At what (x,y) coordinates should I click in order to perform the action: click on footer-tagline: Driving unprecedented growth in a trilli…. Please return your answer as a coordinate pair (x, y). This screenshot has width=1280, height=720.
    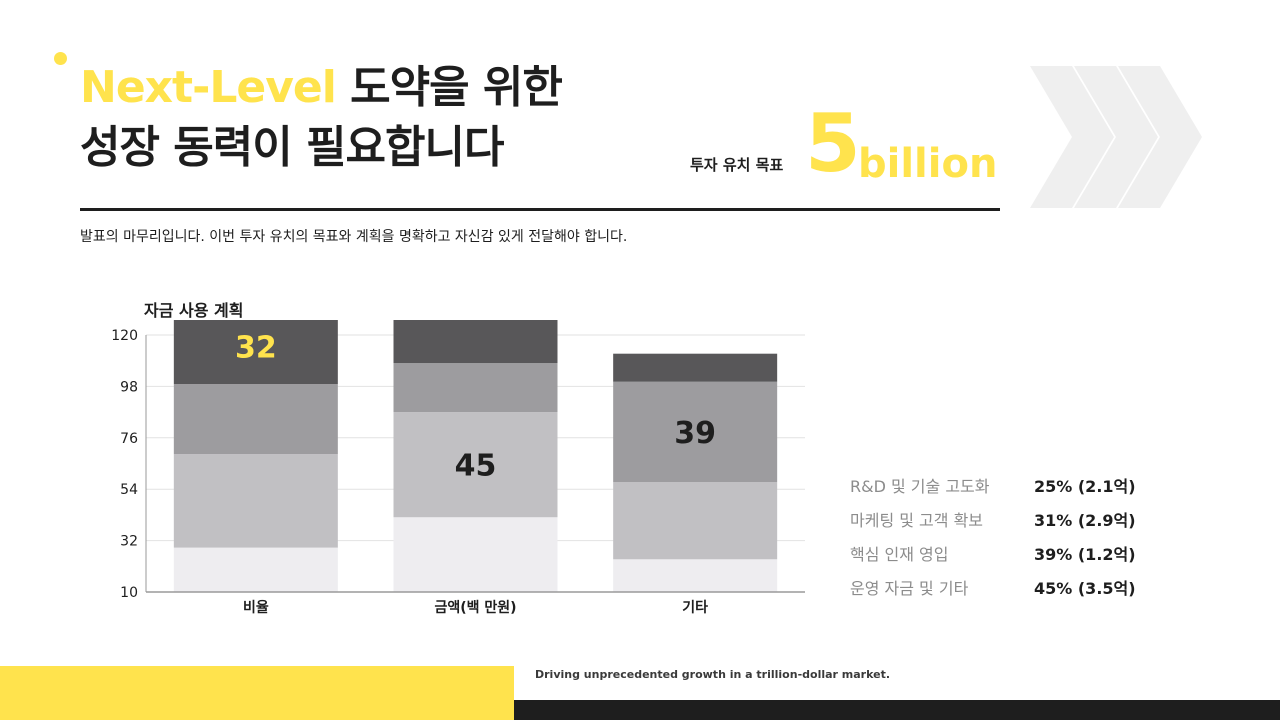
    Looking at the image, I should click on (713, 674).